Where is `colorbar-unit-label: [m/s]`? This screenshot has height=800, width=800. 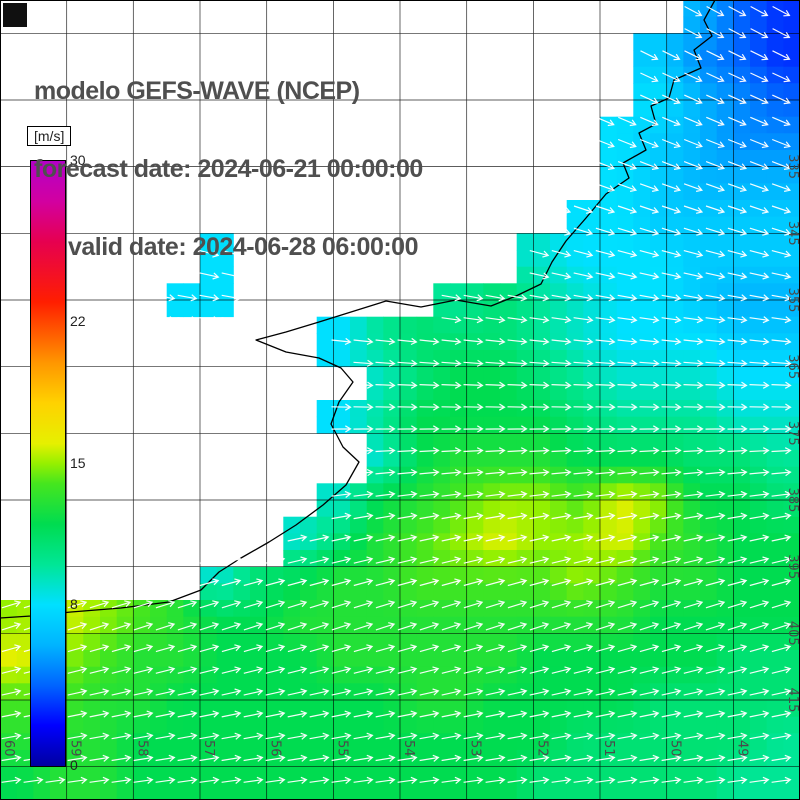 colorbar-unit-label: [m/s] is located at coordinates (49, 136).